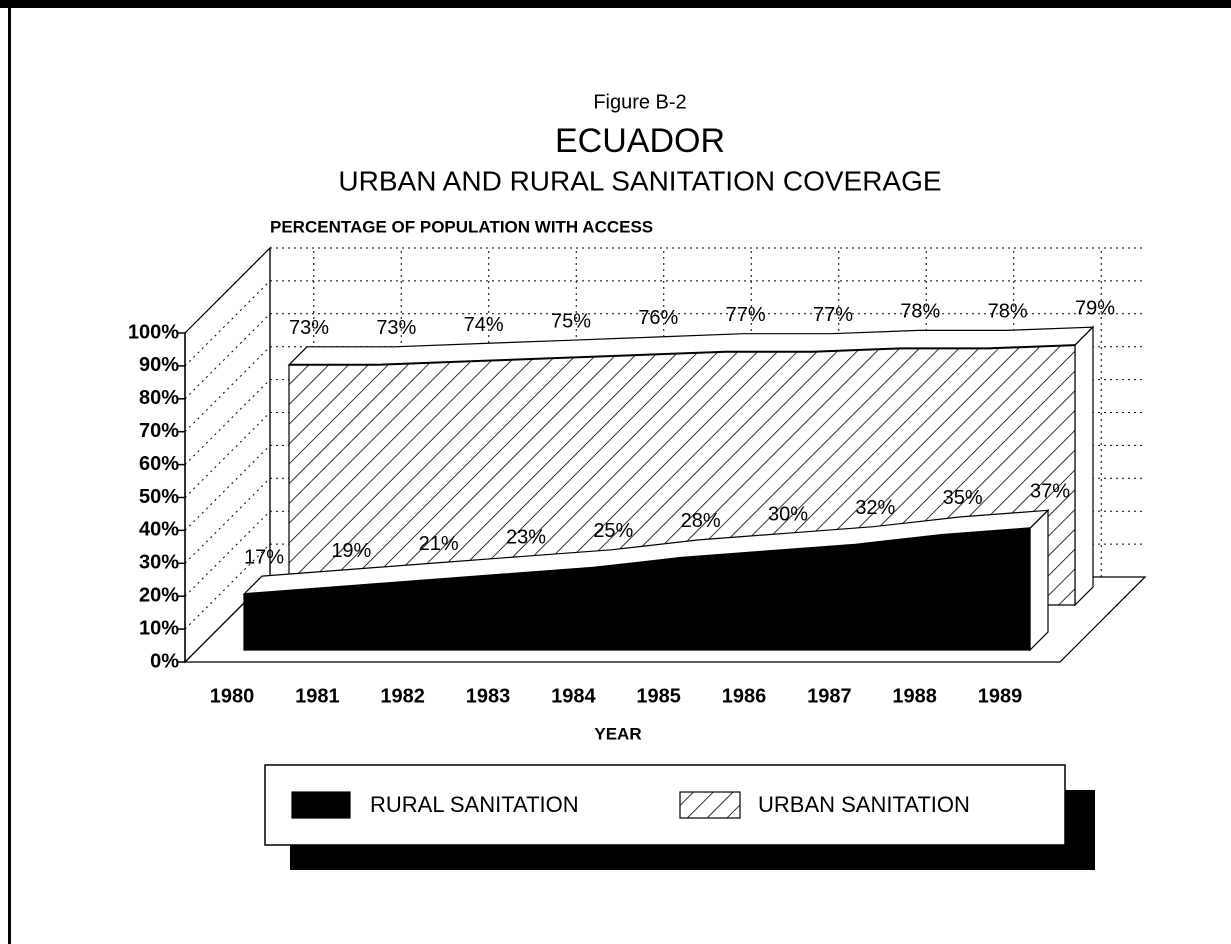 The height and width of the screenshot is (944, 1231). I want to click on y-tick-label: 90%, so click(159, 365).